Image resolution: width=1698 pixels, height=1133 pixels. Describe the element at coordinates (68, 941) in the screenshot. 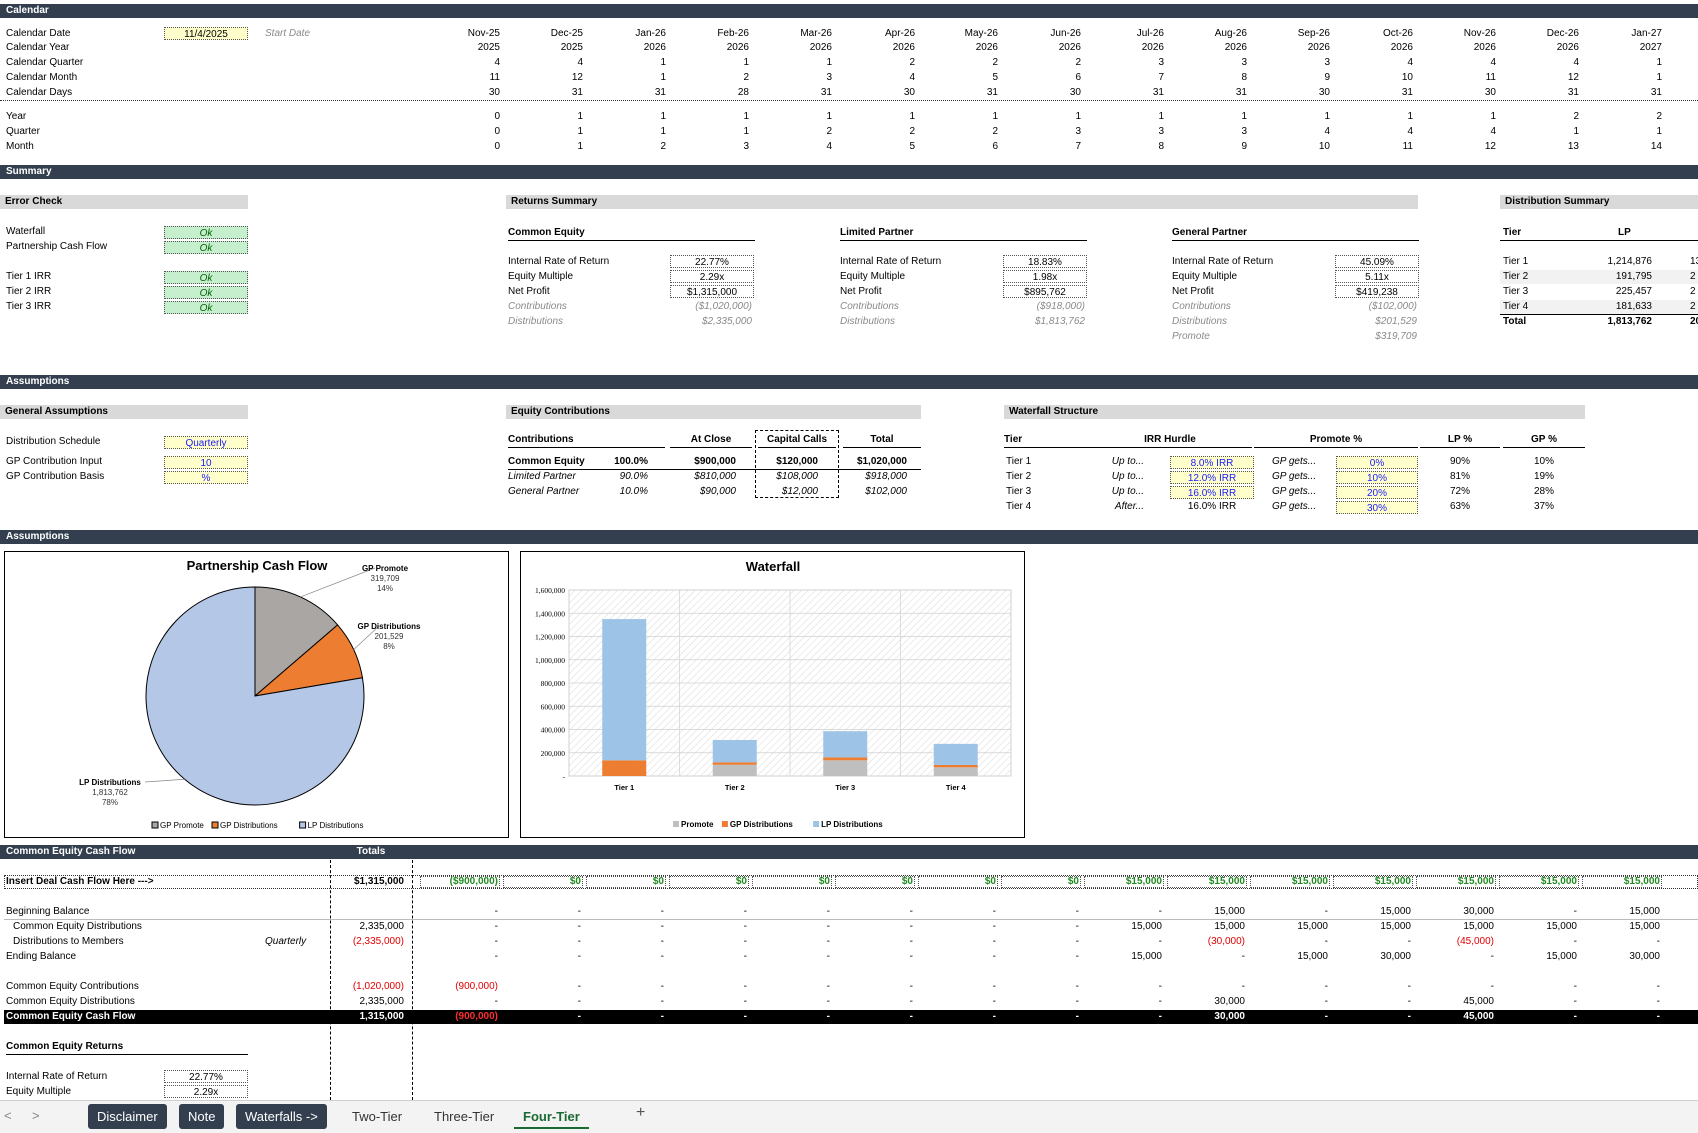

I see `cashflow-row-label: Distributions to Members` at that location.